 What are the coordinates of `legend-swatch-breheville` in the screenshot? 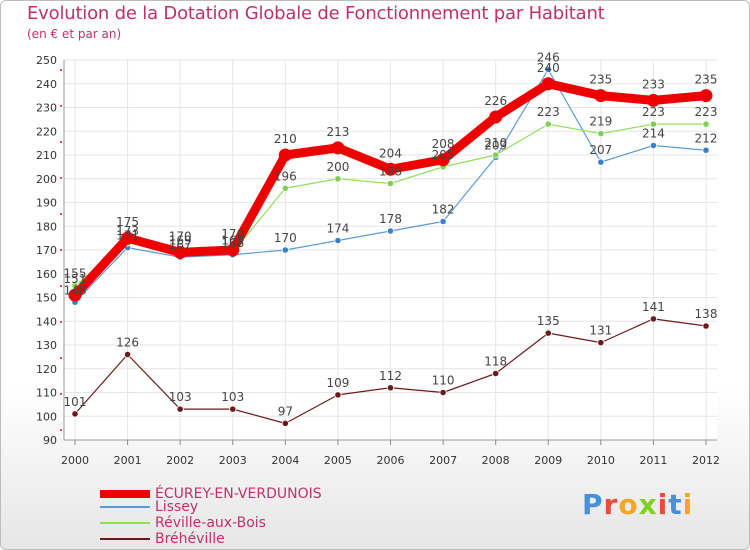 It's located at (125, 539).